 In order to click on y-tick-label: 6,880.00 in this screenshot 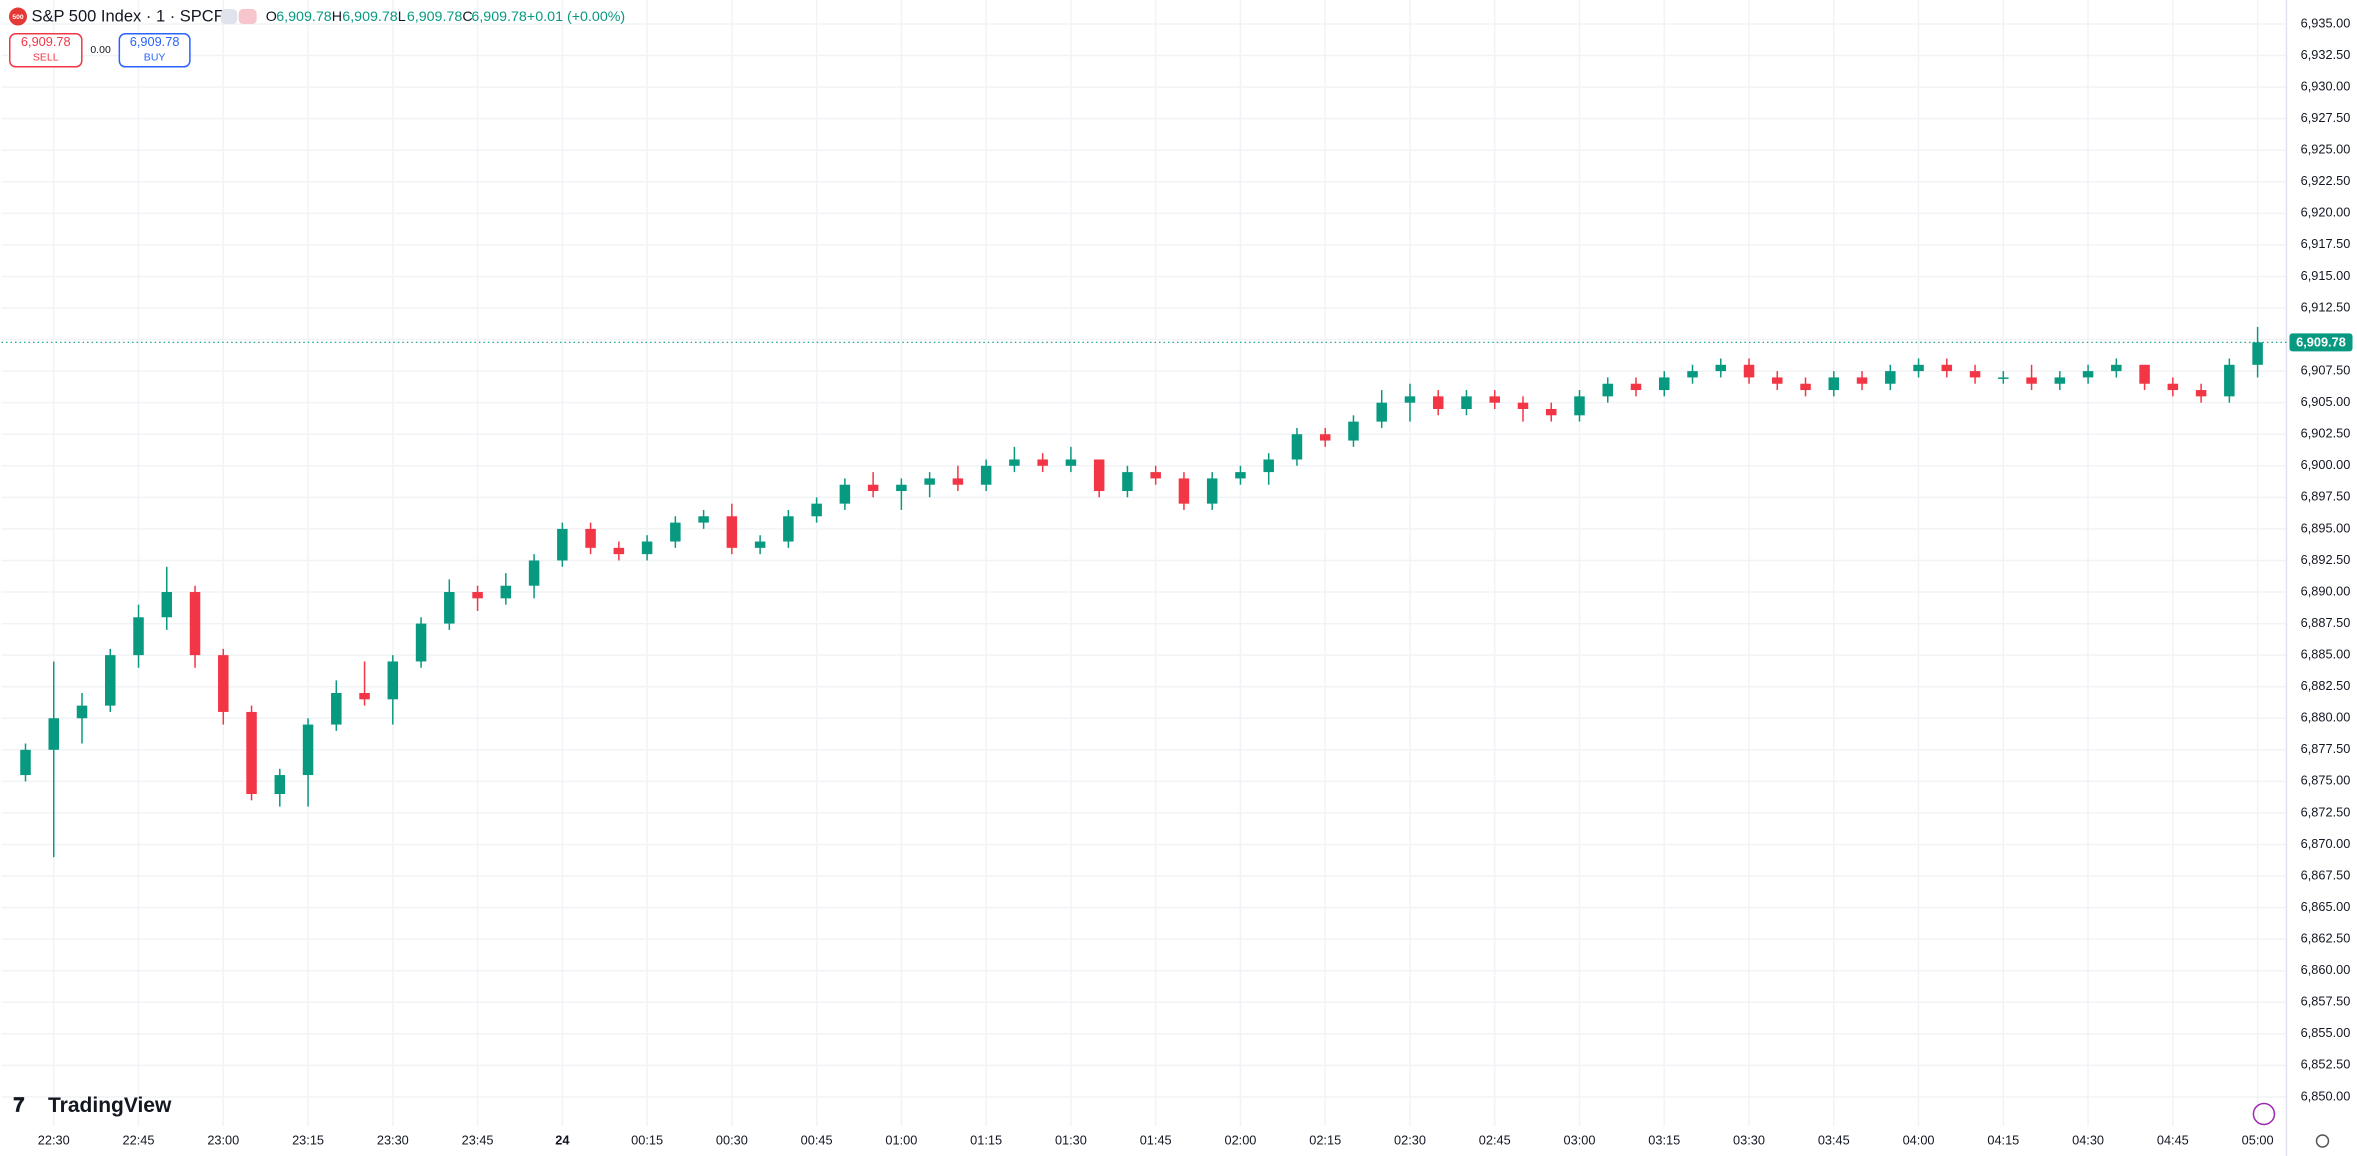, I will do `click(2326, 717)`.